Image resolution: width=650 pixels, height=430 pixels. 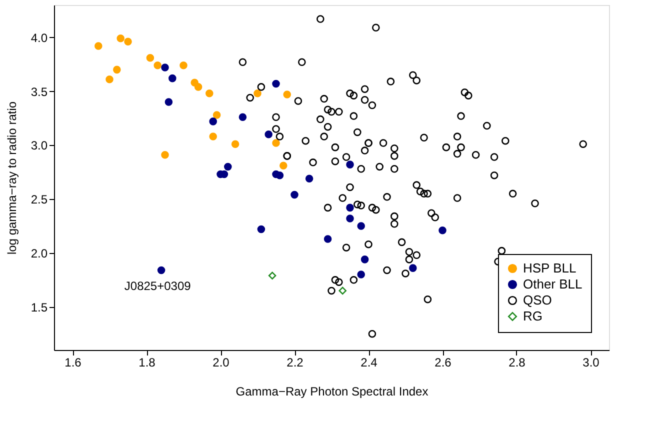 I want to click on x-axis-title: Gamma−Ray Photon Spectral Index, so click(x=332, y=391).